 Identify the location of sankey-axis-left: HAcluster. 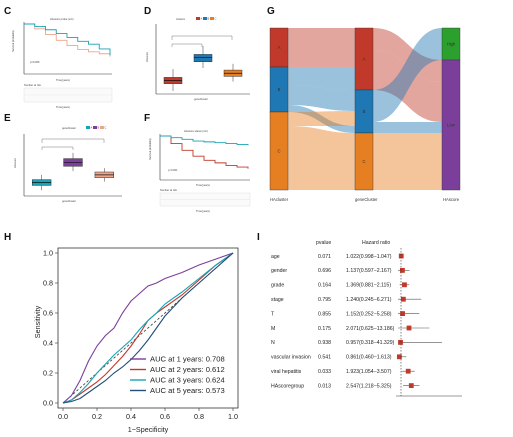
(279, 199).